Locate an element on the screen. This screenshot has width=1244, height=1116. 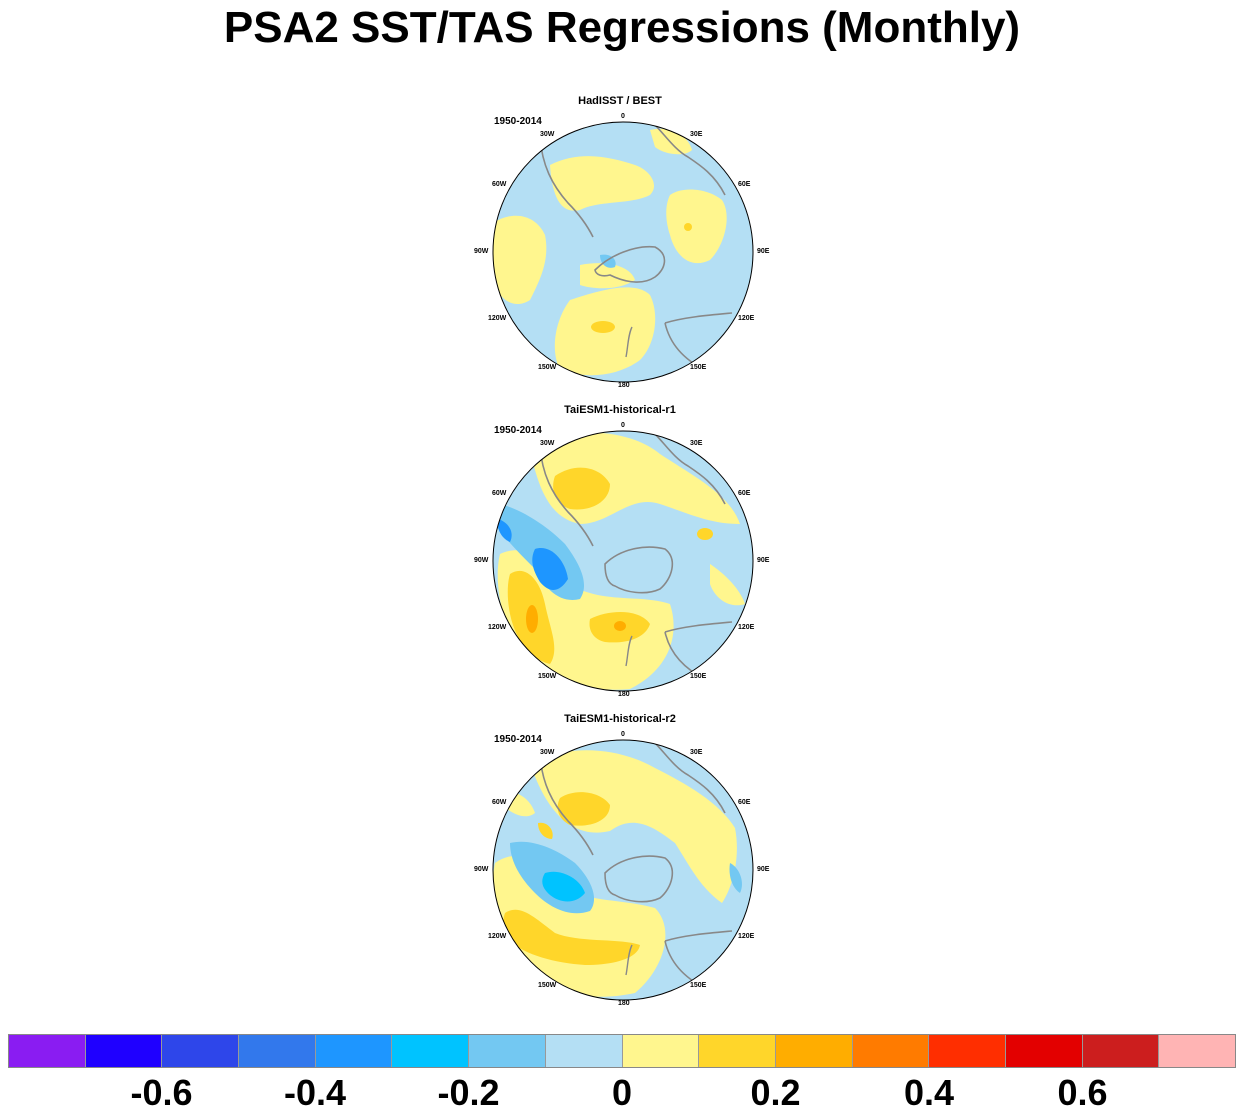
main-title: PSA2 SST/TAS Regressions (Monthly) is located at coordinates (622, 27).